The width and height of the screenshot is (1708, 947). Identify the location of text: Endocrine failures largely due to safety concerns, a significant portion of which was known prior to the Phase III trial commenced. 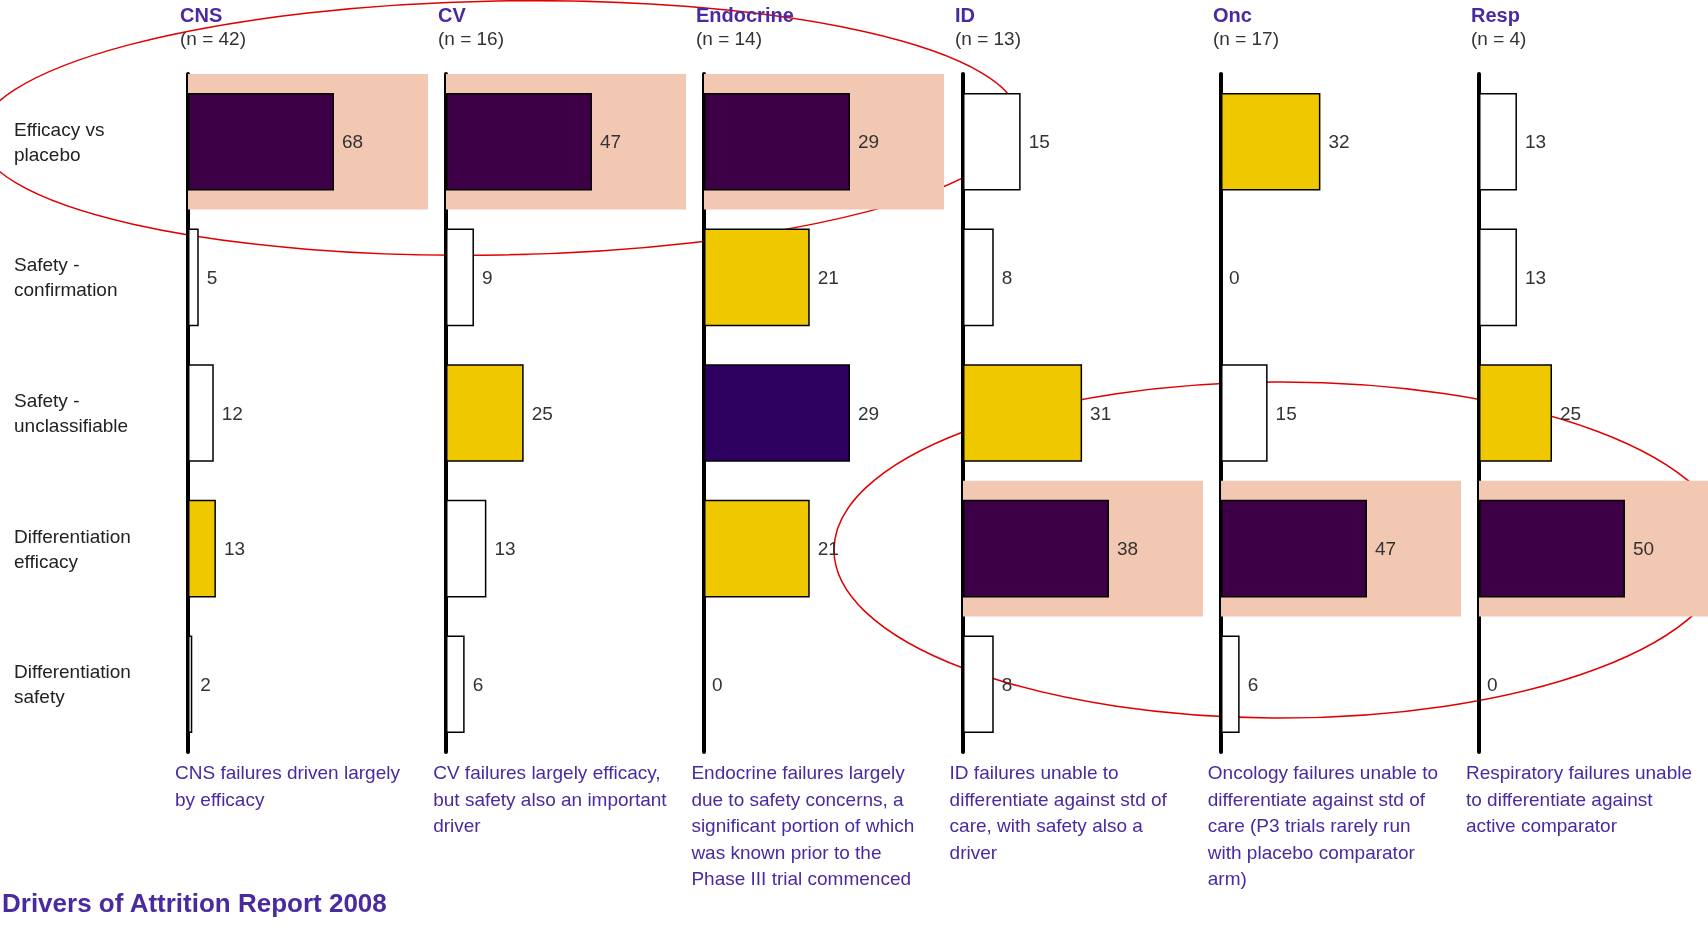
(803, 826).